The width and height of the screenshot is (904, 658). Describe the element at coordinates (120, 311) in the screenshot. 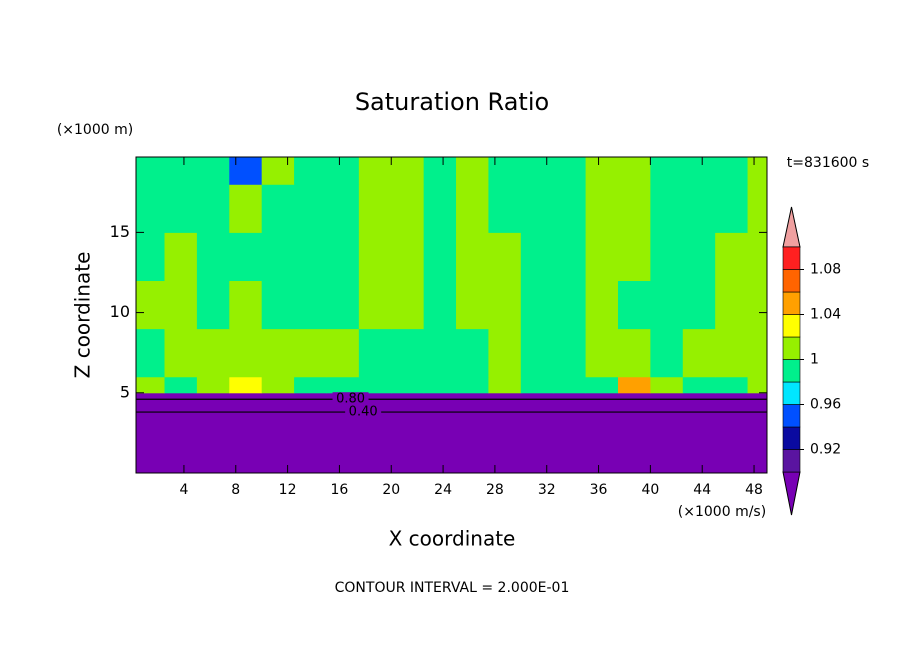

I see `y-tick-label: 10` at that location.